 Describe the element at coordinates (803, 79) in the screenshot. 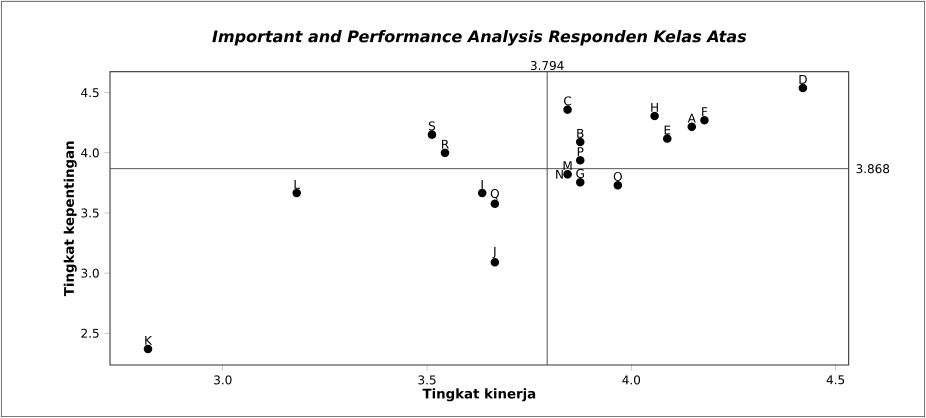

I see `annotation: D` at that location.